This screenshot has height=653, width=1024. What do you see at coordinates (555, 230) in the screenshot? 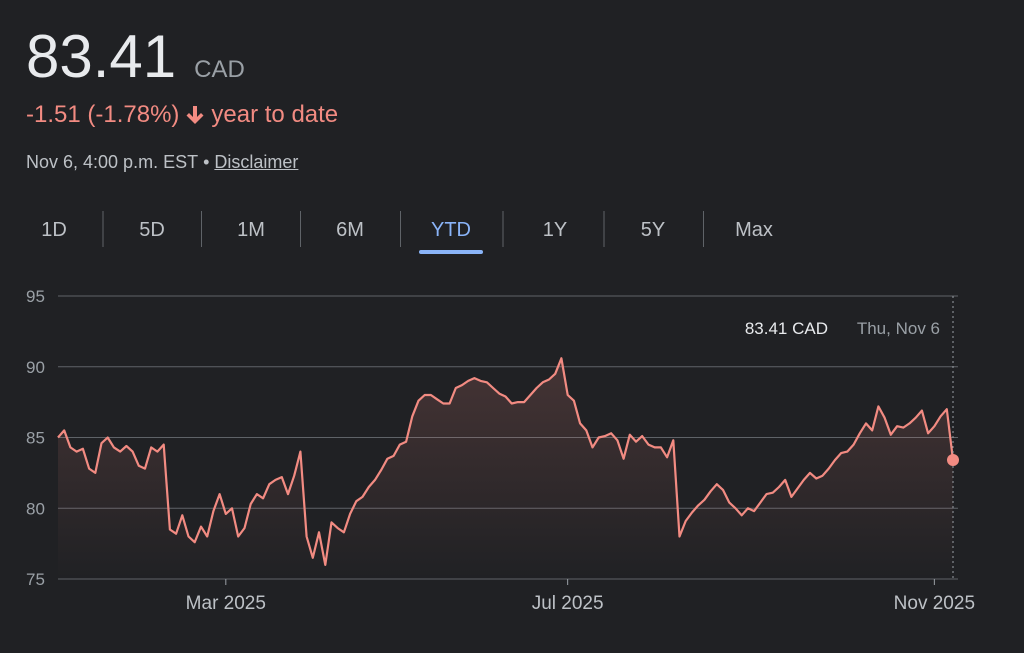
I see `tab: 1Y` at bounding box center [555, 230].